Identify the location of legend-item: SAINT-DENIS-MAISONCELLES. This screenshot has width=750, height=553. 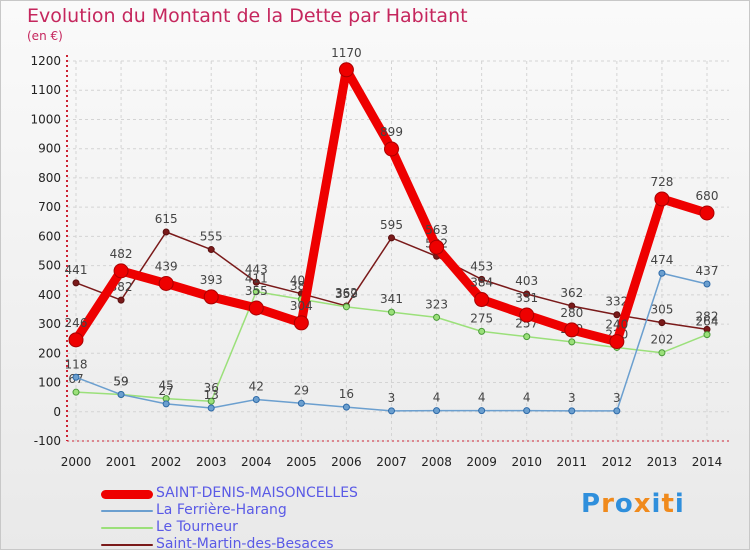
(261, 493).